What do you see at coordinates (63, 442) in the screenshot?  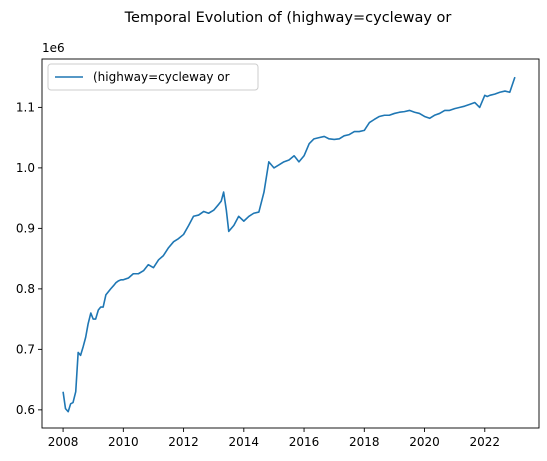 I see `x-tick-label: 2008` at bounding box center [63, 442].